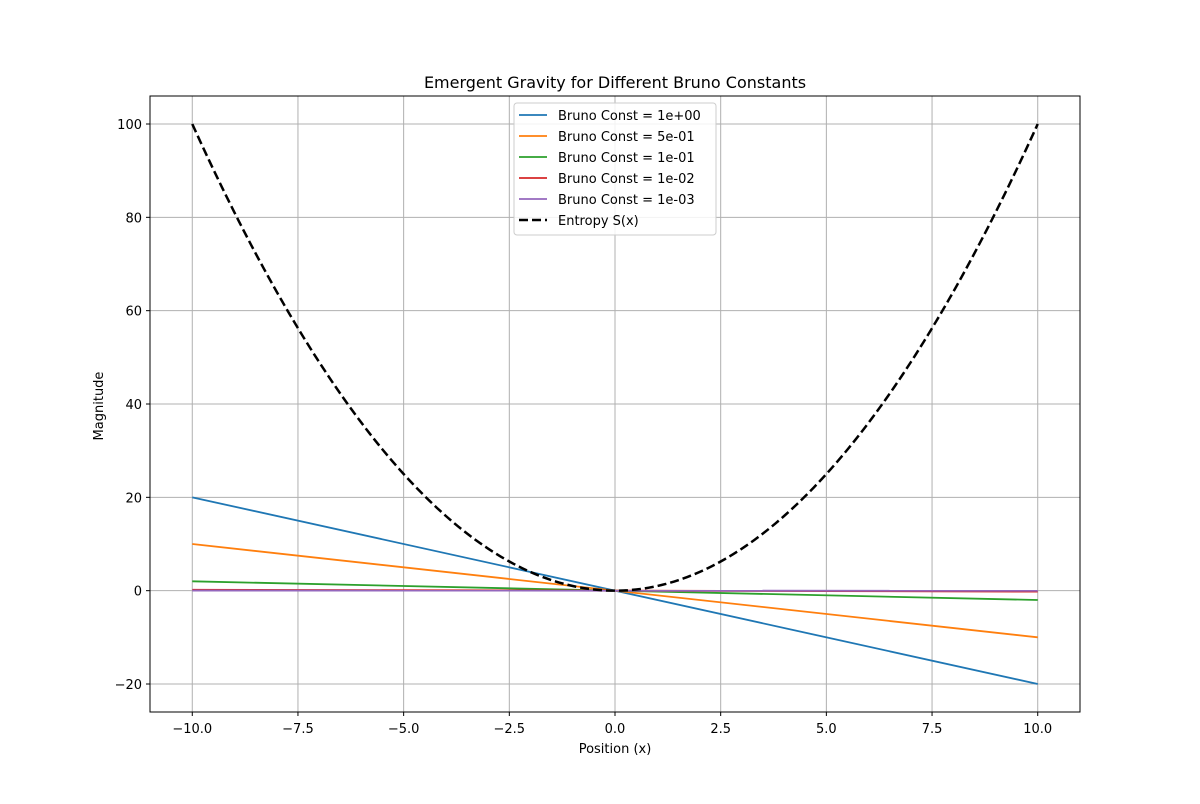 Image resolution: width=1200 pixels, height=804 pixels. I want to click on legend-label: Bruno Const = 1e-01, so click(626, 158).